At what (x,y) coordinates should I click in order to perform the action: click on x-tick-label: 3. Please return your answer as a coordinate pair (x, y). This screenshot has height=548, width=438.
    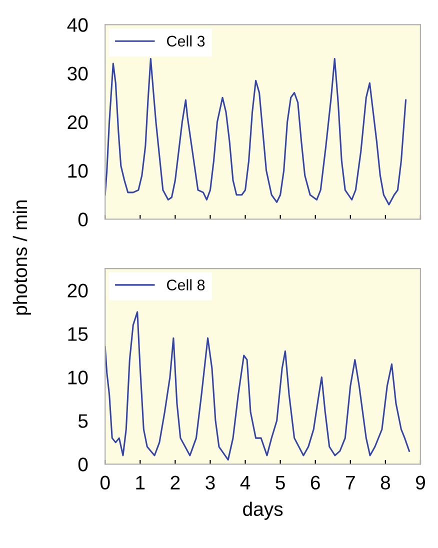
    Looking at the image, I should click on (210, 483).